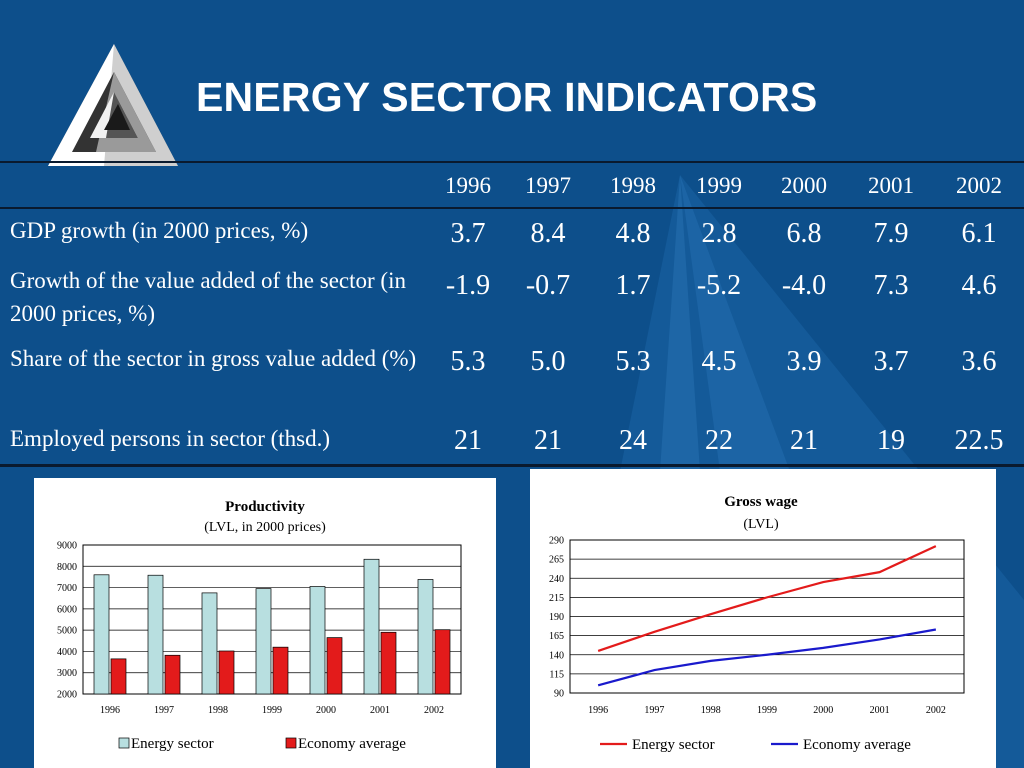  Describe the element at coordinates (113, 105) in the screenshot. I see `company-logo-icon` at that location.